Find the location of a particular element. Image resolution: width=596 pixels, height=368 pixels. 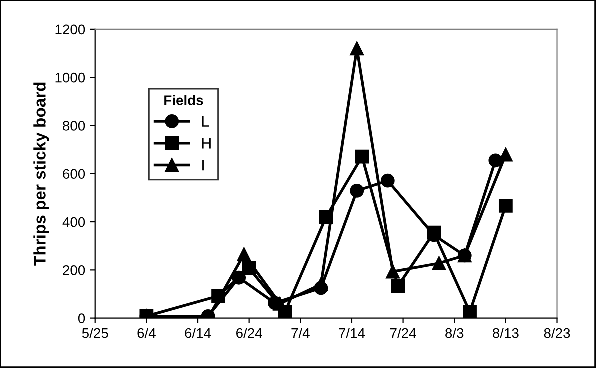

y-tick-label: 400 is located at coordinates (74, 222).